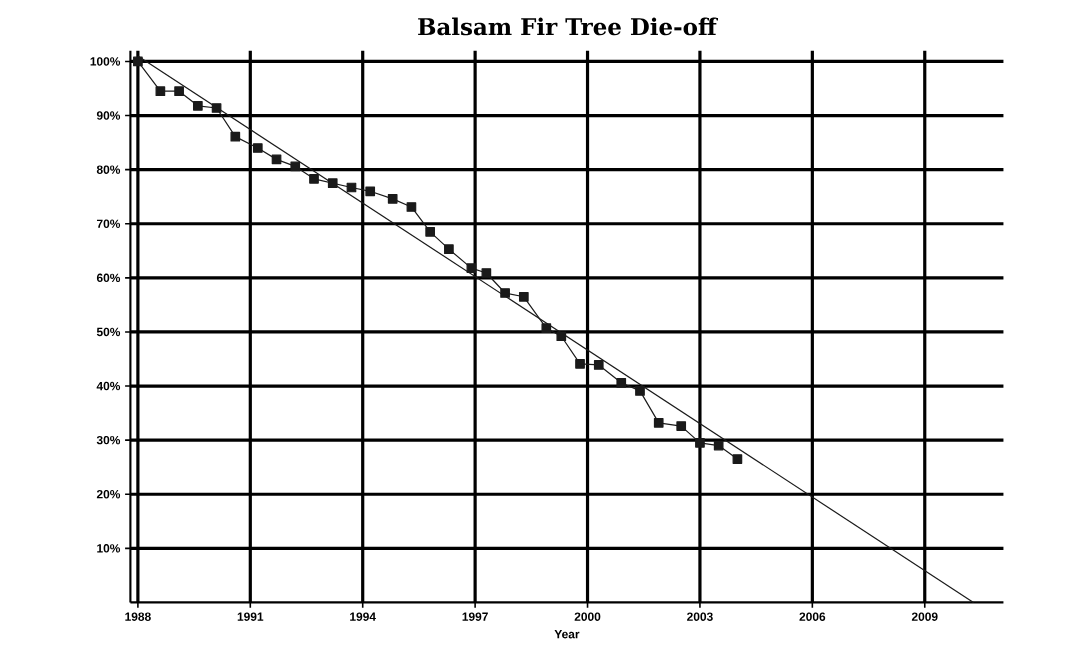  I want to click on y-tick-label: 40%, so click(108, 386).